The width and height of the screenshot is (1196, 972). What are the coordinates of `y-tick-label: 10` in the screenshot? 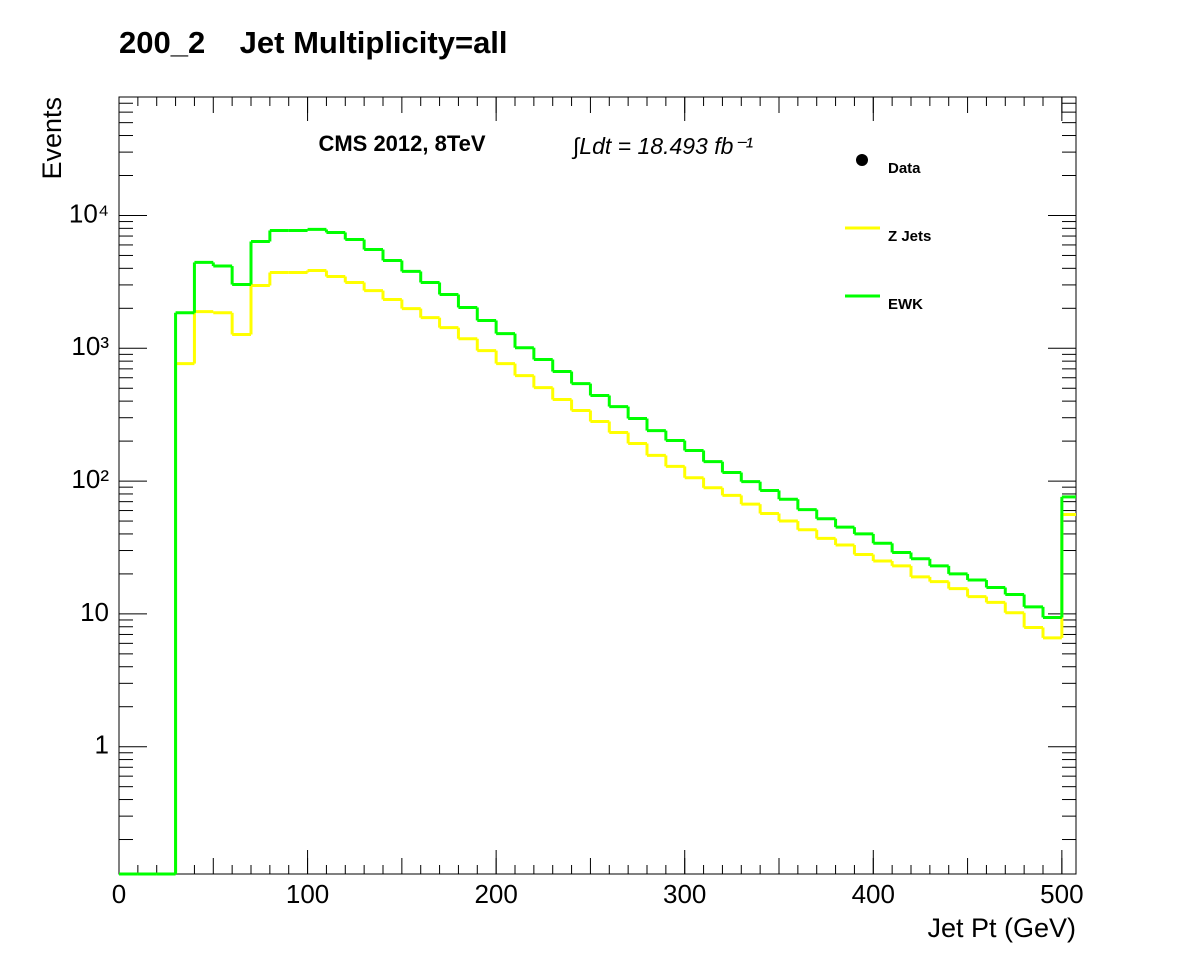 It's located at (94, 612).